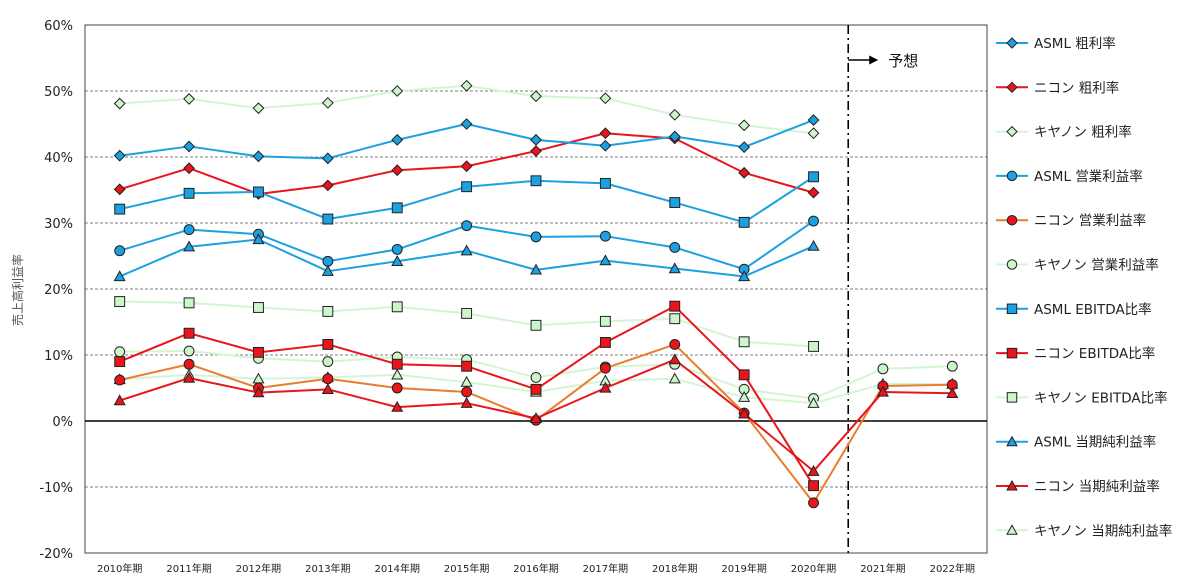 This screenshot has width=1200, height=585. I want to click on legend-label: ニコン EBITDA比率, so click(1094, 353).